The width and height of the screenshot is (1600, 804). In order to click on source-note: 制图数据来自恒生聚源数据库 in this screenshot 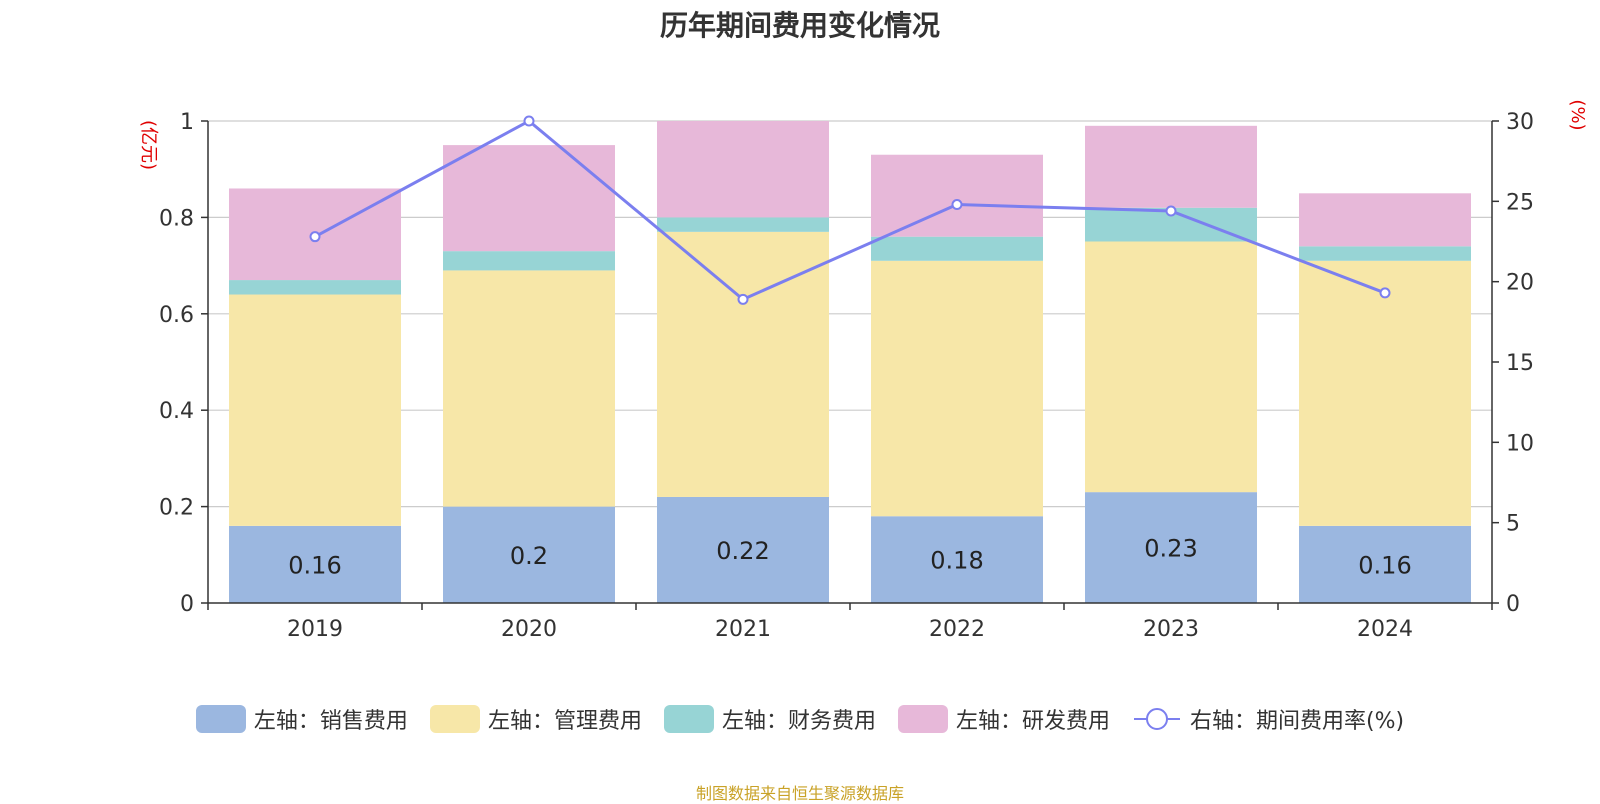, I will do `click(799, 793)`.